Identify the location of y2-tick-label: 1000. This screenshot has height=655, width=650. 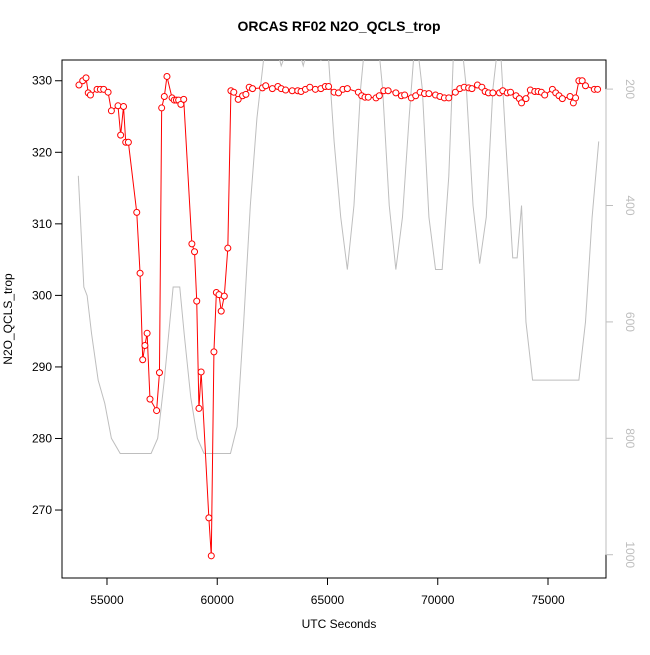
(630, 554).